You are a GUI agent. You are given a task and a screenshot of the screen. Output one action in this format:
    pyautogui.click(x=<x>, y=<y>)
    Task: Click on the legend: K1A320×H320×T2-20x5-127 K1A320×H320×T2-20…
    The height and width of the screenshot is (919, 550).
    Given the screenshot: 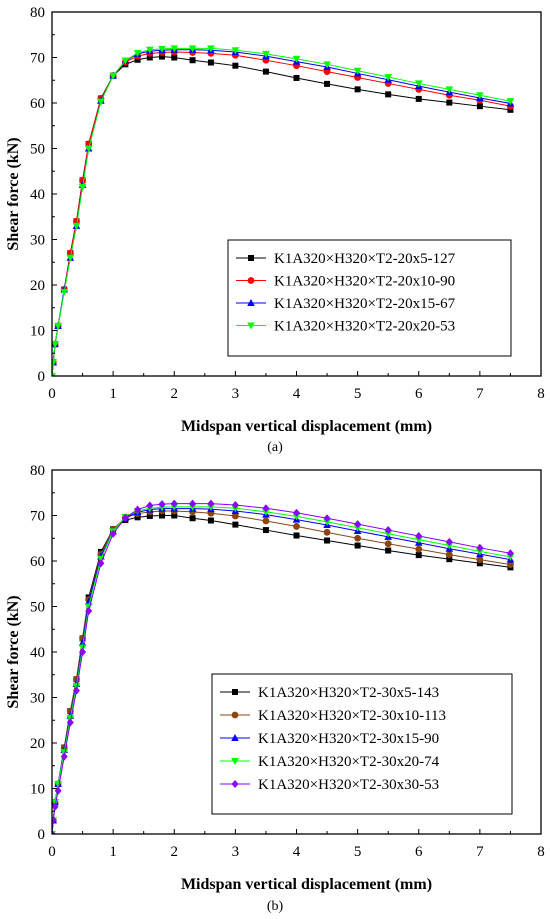 What is the action you would take?
    pyautogui.click(x=369, y=298)
    